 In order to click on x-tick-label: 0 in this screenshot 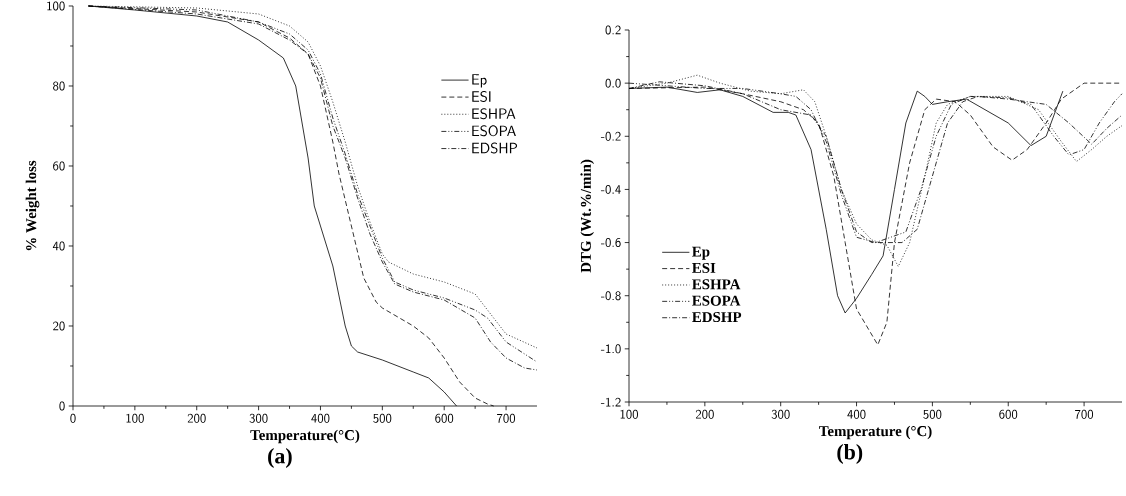, I will do `click(73, 418)`.